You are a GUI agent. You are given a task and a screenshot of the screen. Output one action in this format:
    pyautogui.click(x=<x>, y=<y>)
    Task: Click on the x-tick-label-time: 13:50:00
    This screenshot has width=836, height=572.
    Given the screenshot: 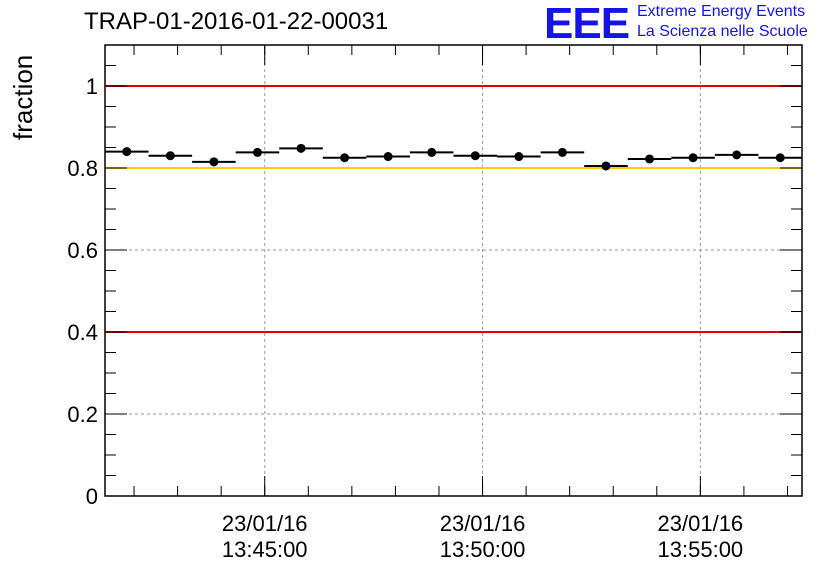 What is the action you would take?
    pyautogui.click(x=483, y=549)
    